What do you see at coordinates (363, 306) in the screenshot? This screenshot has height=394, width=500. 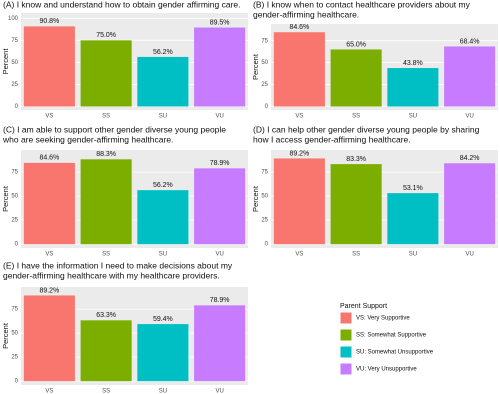 I see `legend-title: Parent Support` at bounding box center [363, 306].